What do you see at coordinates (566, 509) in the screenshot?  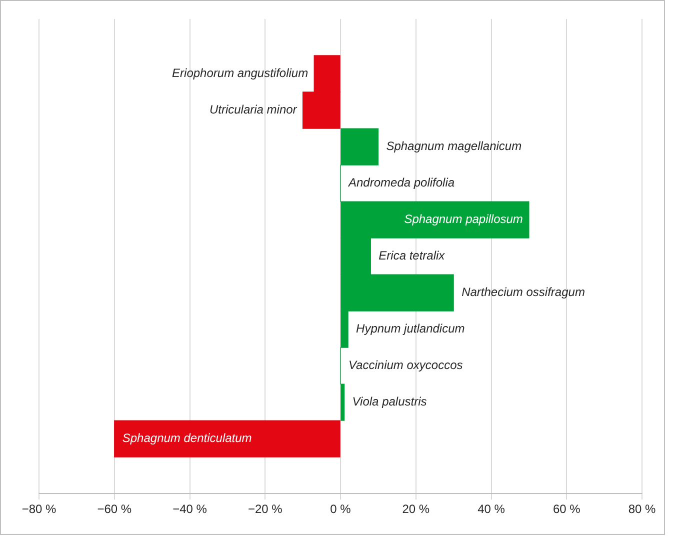 I see `x-tick-label: 60 %` at bounding box center [566, 509].